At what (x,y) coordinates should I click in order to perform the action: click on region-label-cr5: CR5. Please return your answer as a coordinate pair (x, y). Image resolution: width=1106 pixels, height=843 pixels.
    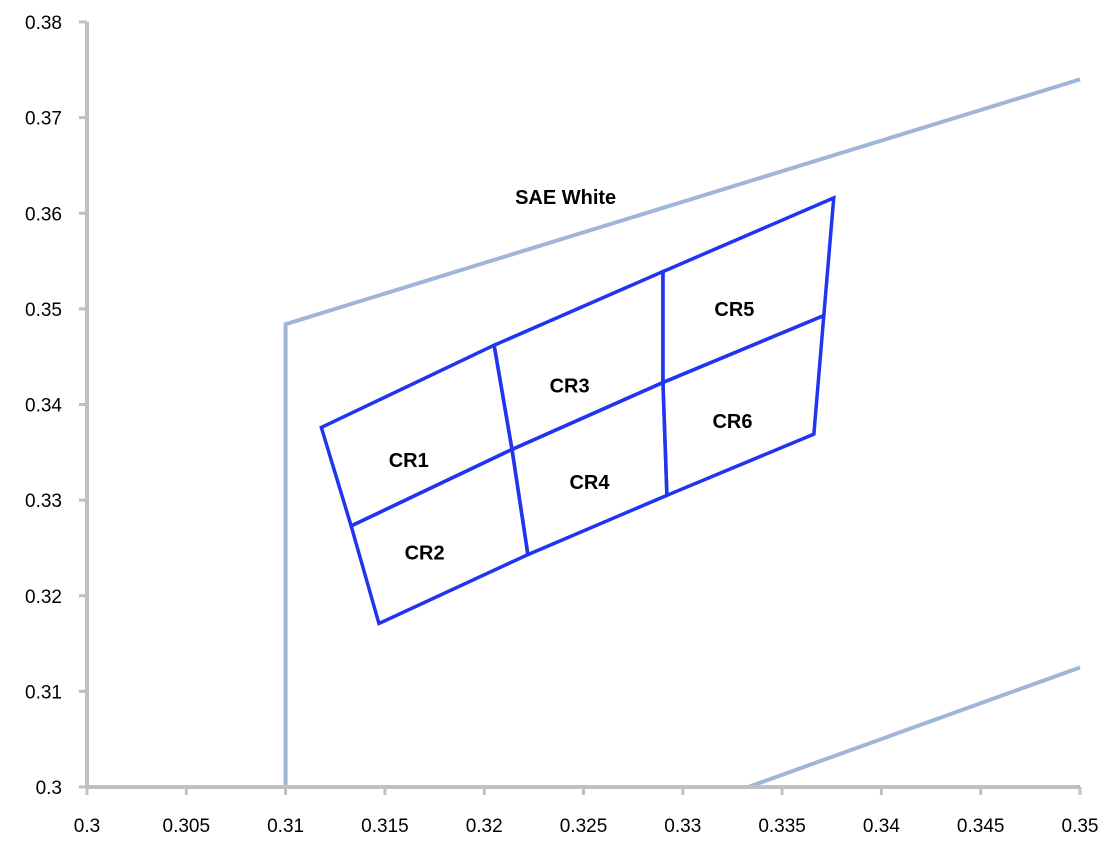
    Looking at the image, I should click on (734, 310).